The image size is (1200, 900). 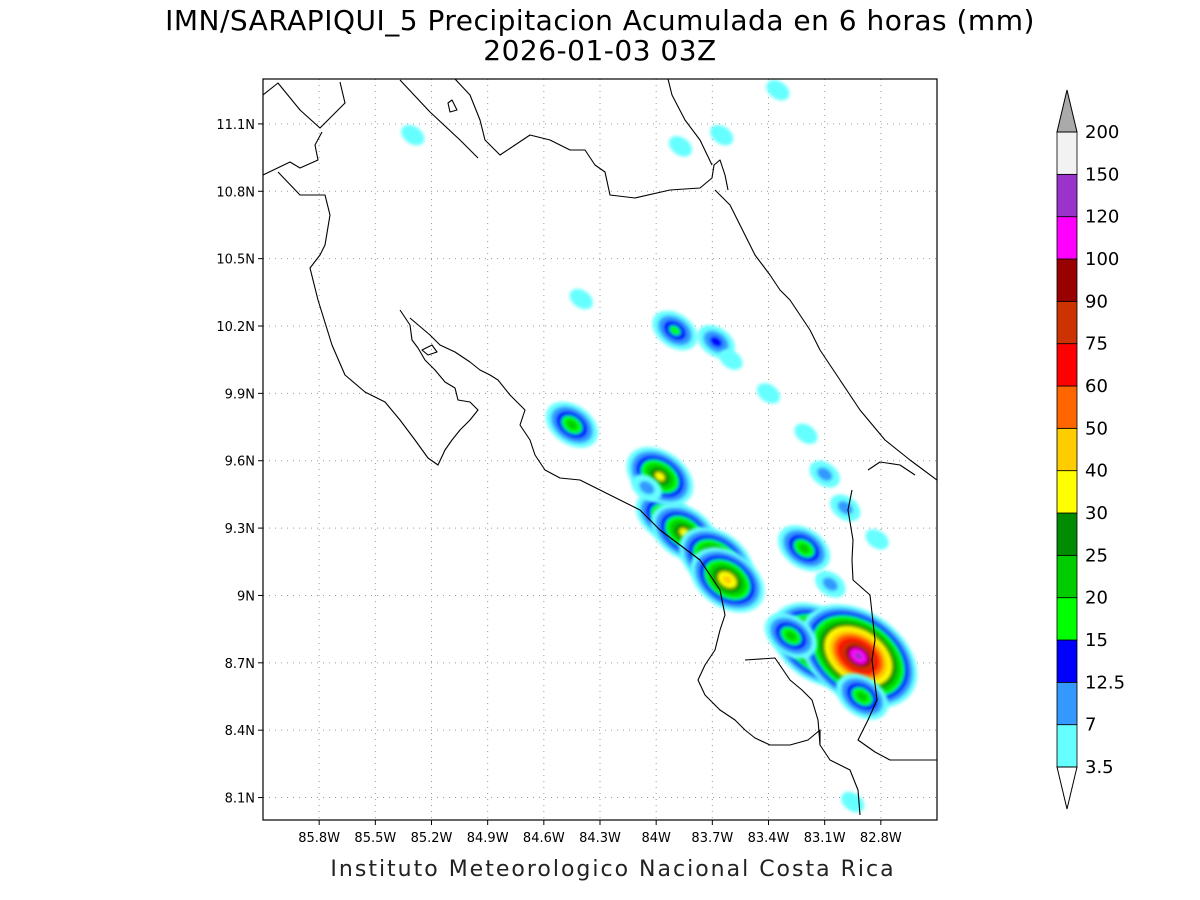 What do you see at coordinates (825, 838) in the screenshot?
I see `lon-tick-label: 83.1W` at bounding box center [825, 838].